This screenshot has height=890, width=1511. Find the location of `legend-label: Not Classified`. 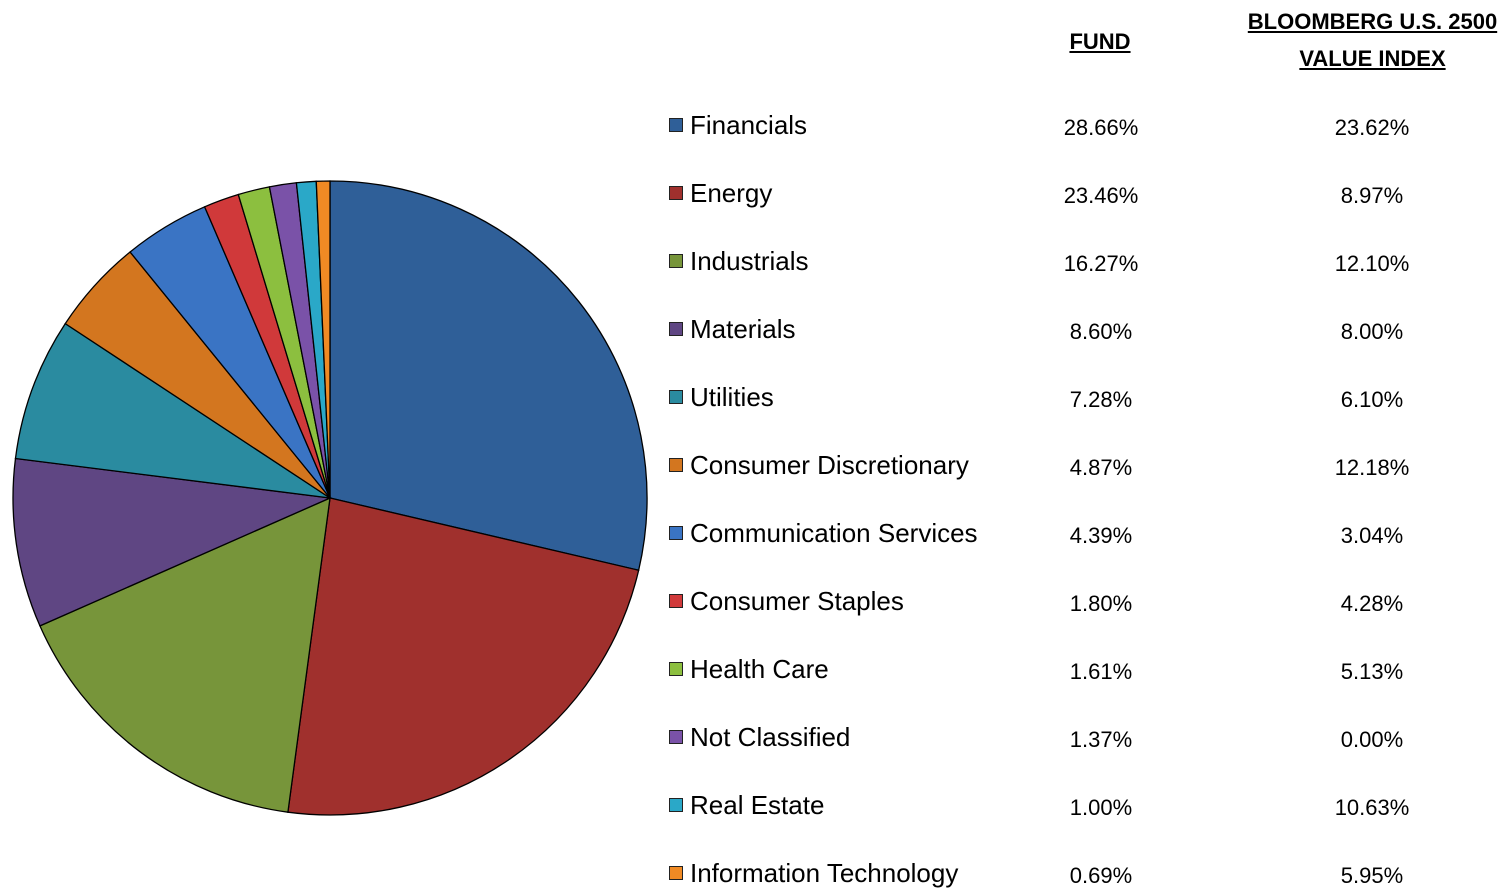

legend-label: Not Classified is located at coordinates (770, 737).